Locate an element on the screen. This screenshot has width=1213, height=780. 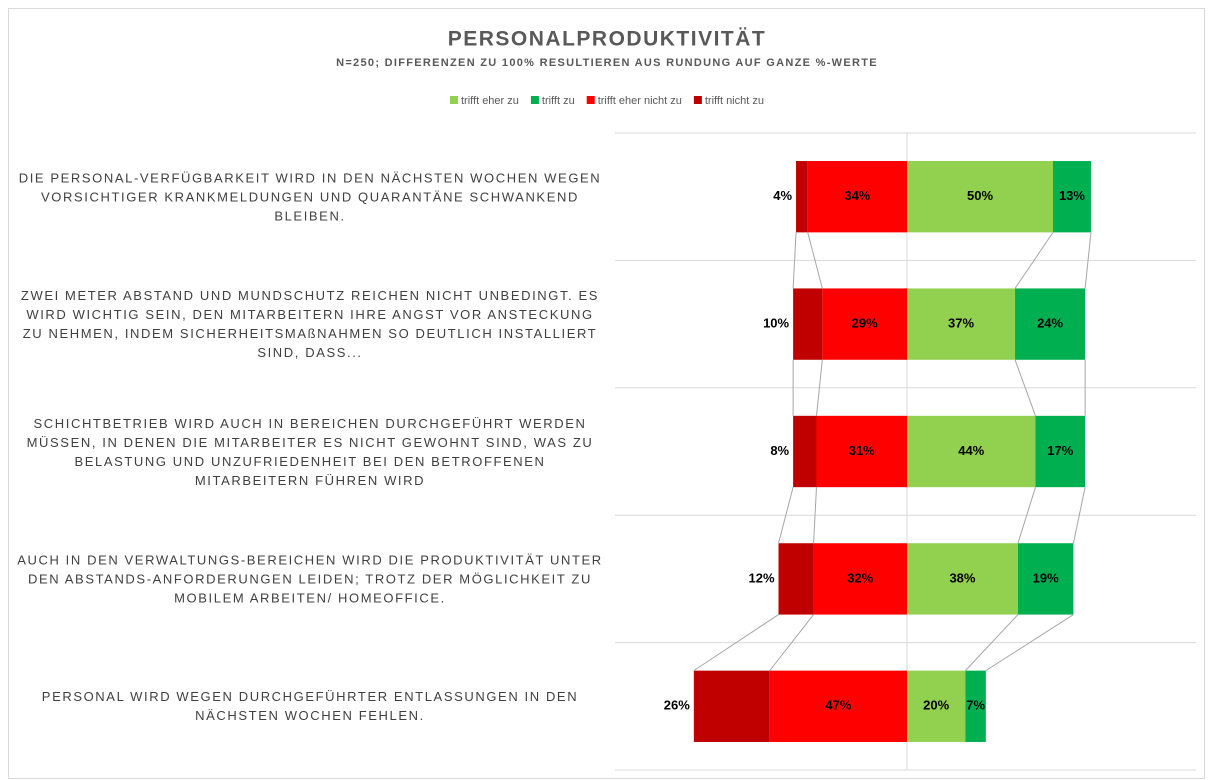
value-label: 29% is located at coordinates (865, 323).